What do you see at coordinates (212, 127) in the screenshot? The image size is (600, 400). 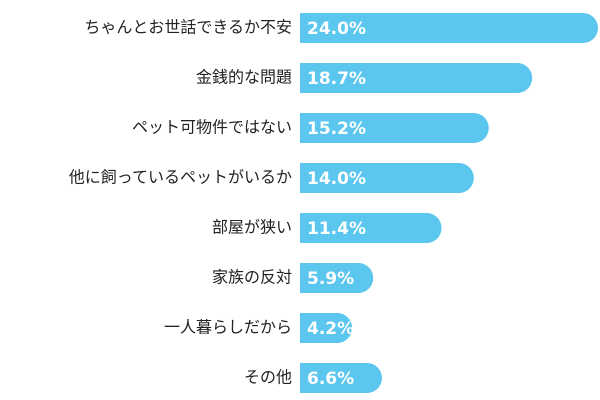 I see `category-label: ペット可物件ではない` at bounding box center [212, 127].